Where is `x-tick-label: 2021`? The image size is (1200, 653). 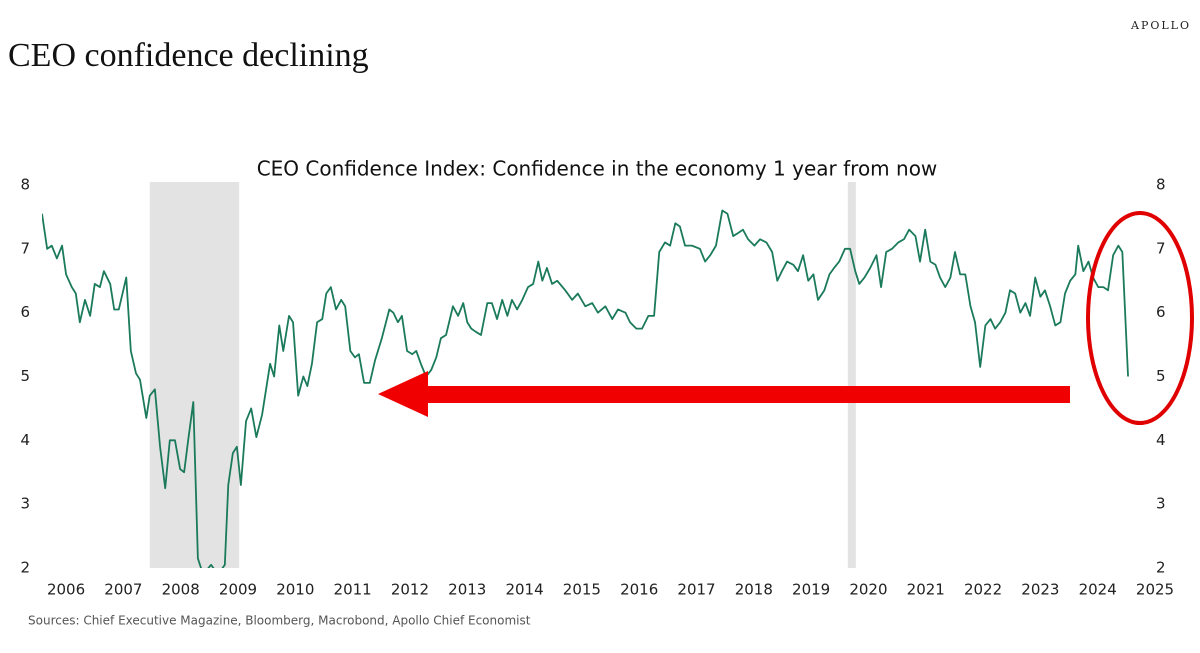 x-tick-label: 2021 is located at coordinates (926, 590).